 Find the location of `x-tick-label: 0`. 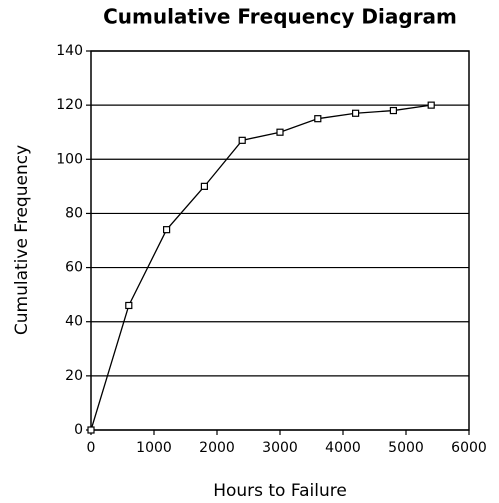

x-tick-label: 0 is located at coordinates (91, 448).